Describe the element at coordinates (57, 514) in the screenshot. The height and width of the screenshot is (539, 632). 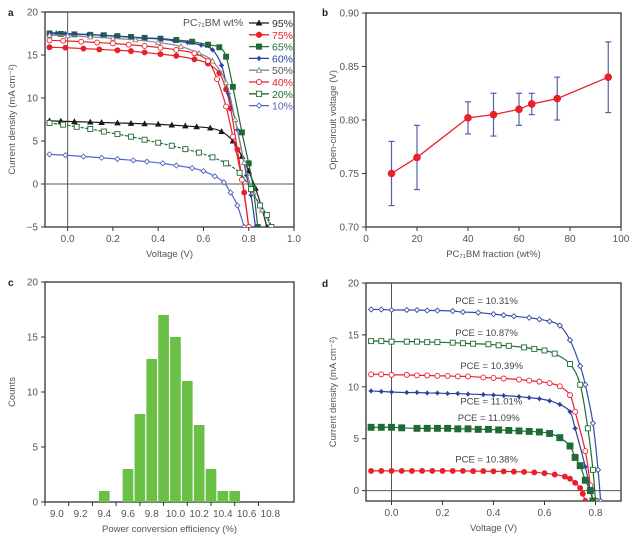
I see `x-tick-label: 9.0` at that location.